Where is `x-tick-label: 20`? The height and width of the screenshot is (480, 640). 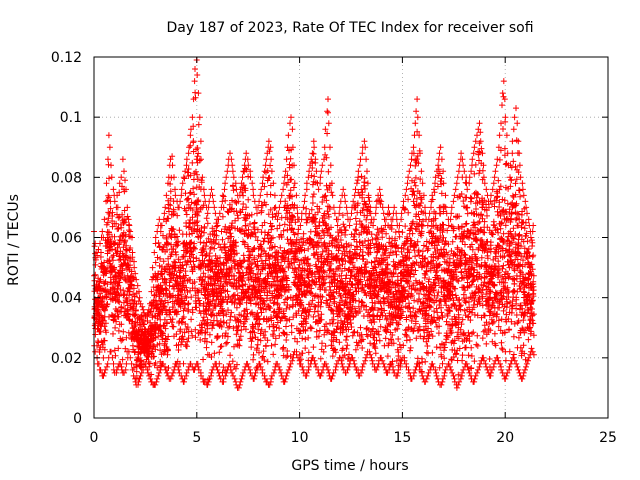
x-tick-label: 20 is located at coordinates (505, 438).